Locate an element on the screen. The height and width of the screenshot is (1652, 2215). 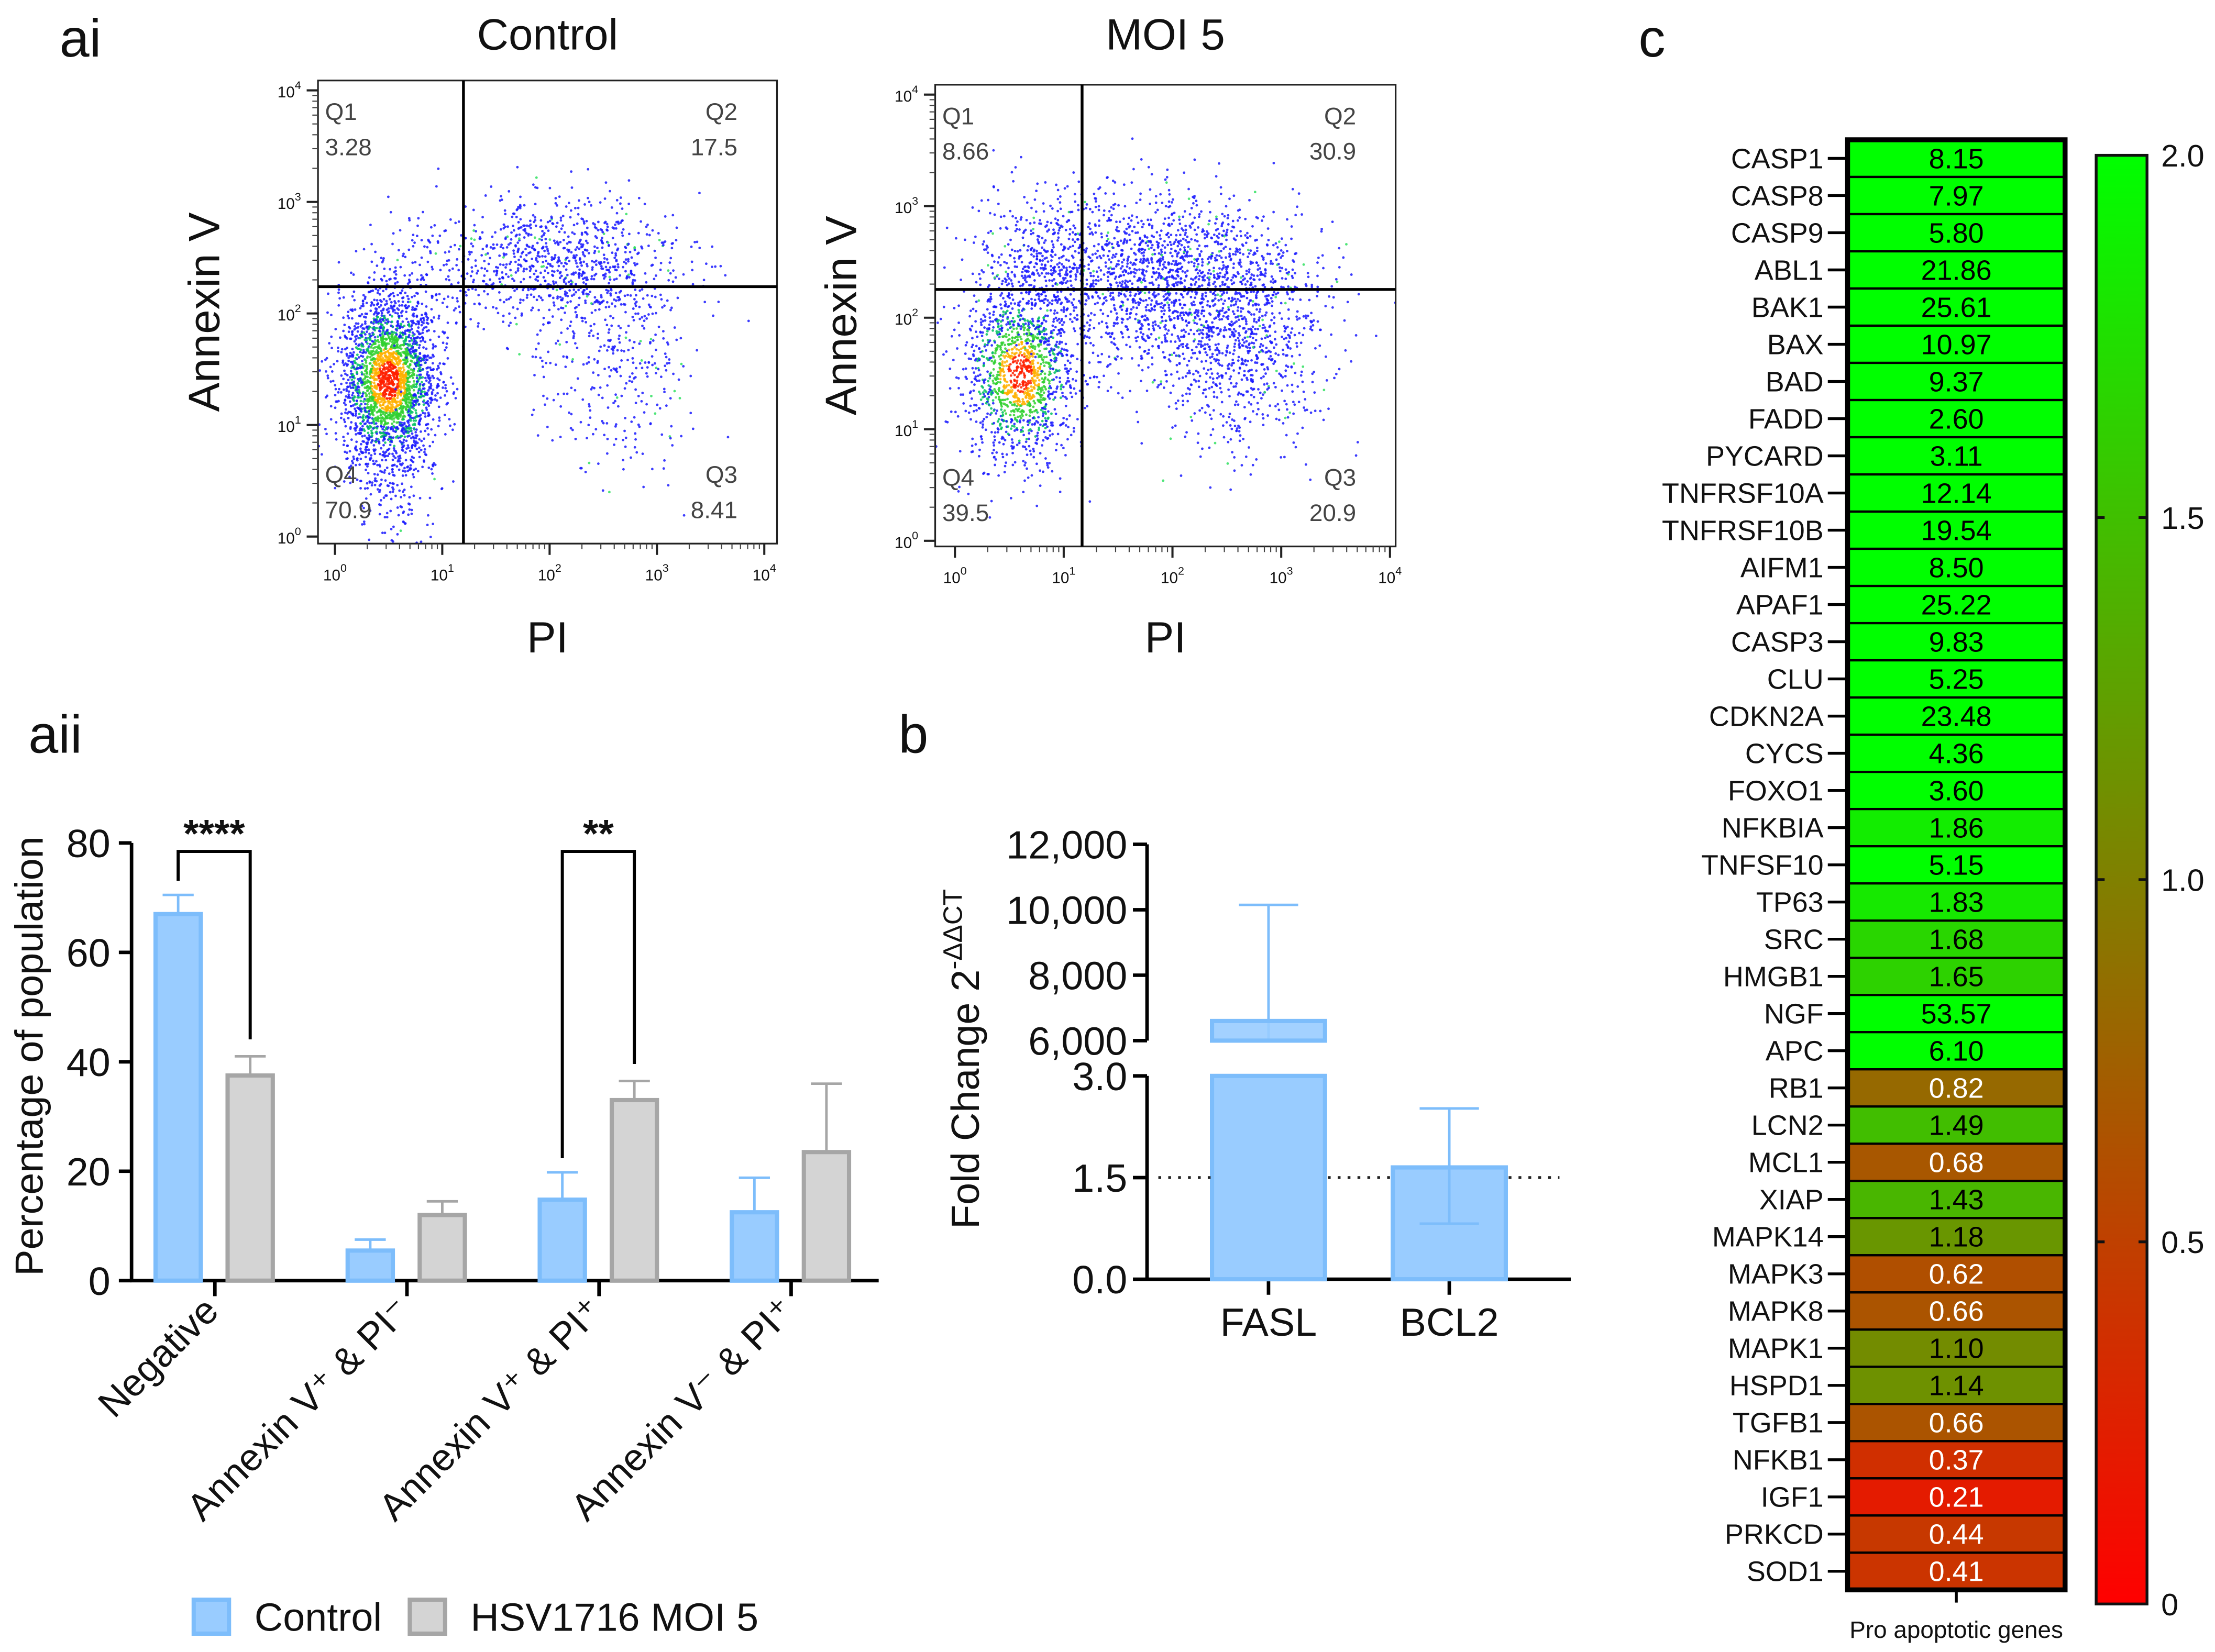
y-tick-label: 100 is located at coordinates (289, 536).